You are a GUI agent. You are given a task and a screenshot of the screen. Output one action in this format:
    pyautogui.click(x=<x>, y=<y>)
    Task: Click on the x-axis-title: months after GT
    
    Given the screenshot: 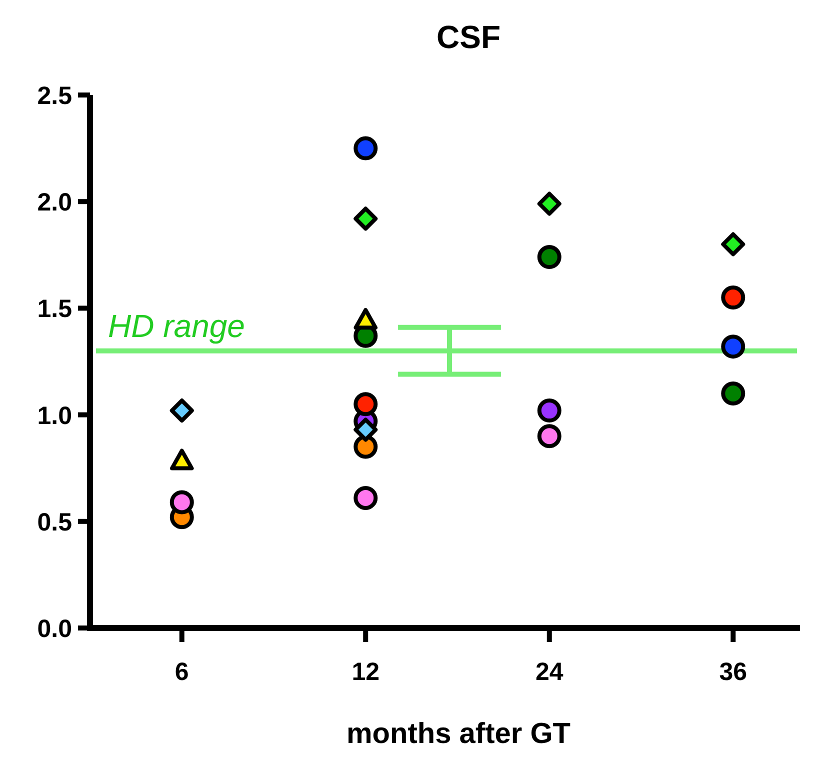 What is the action you would take?
    pyautogui.click(x=458, y=734)
    